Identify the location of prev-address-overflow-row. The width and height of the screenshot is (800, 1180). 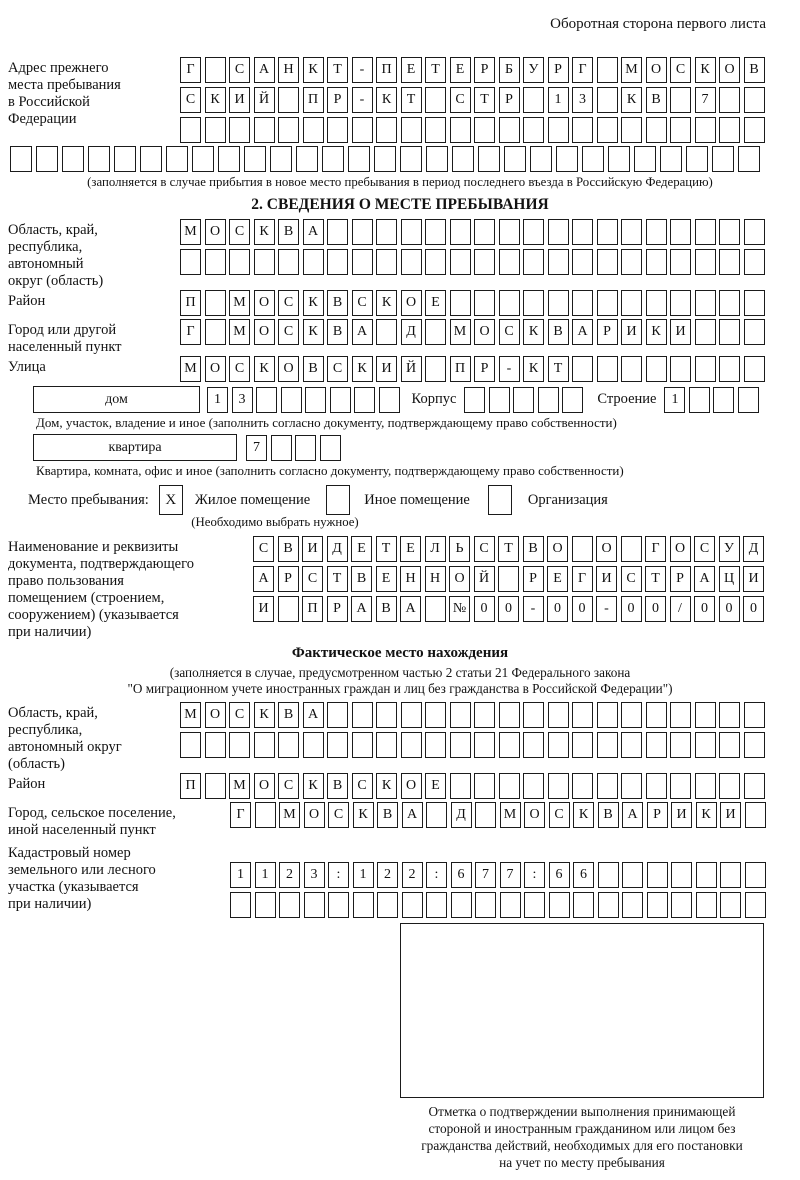
(400, 159).